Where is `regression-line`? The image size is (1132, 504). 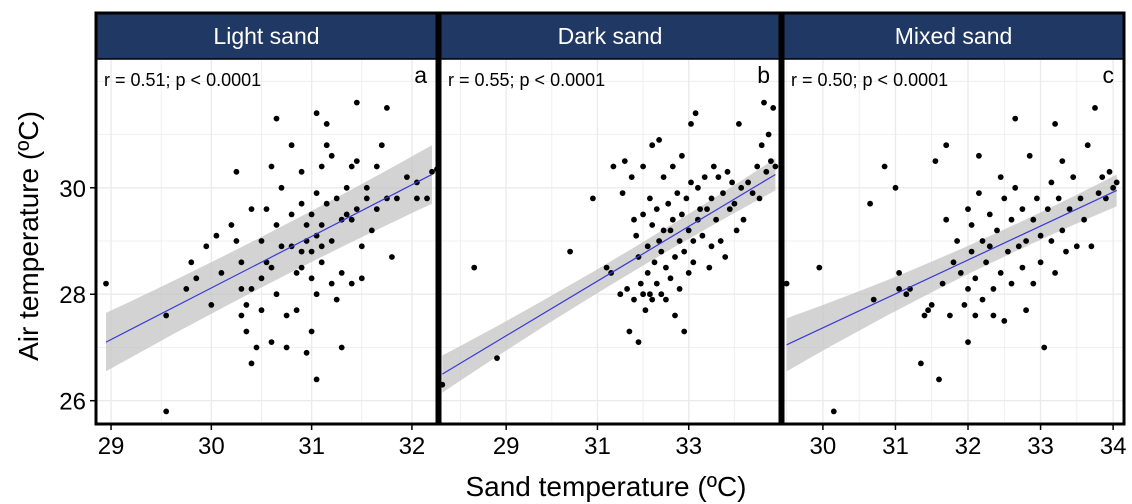
regression-line is located at coordinates (269, 258).